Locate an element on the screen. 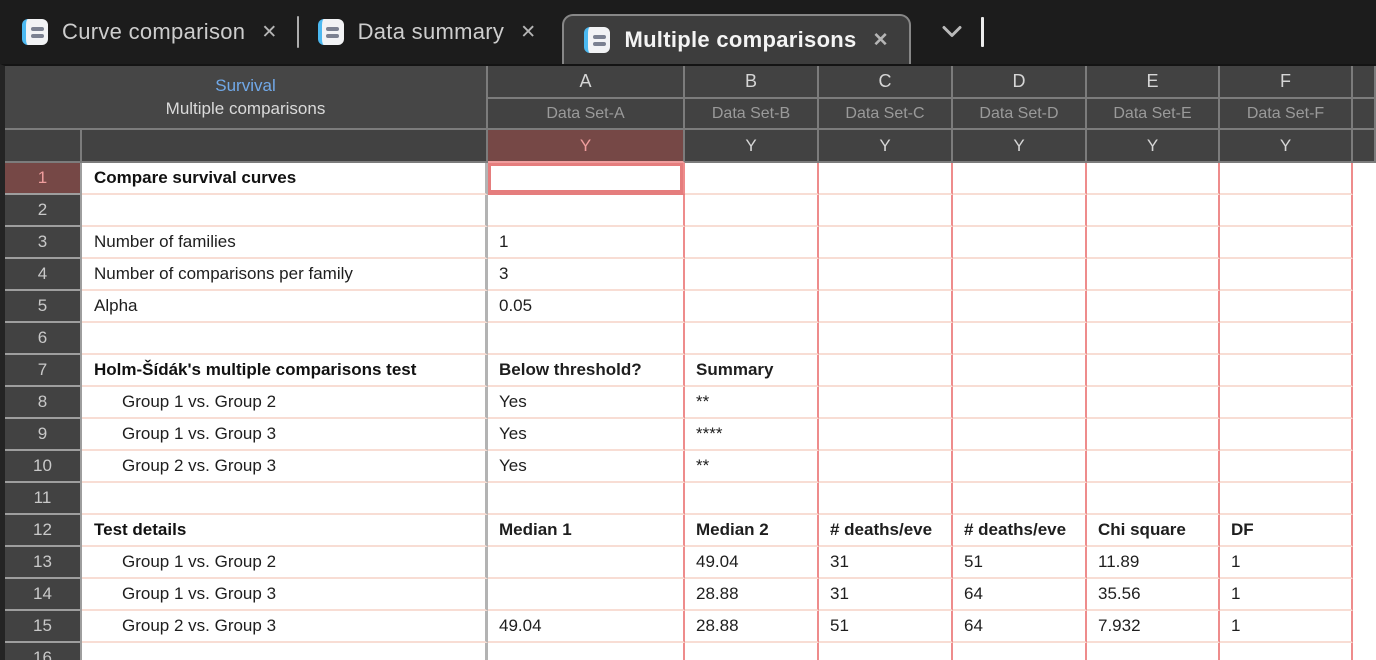  cell-B15: 28.88 is located at coordinates (752, 627).